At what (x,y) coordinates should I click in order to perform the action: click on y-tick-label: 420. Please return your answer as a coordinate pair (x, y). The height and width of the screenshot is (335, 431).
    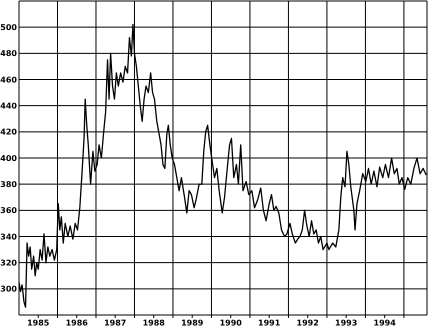
    Looking at the image, I should click on (9, 132).